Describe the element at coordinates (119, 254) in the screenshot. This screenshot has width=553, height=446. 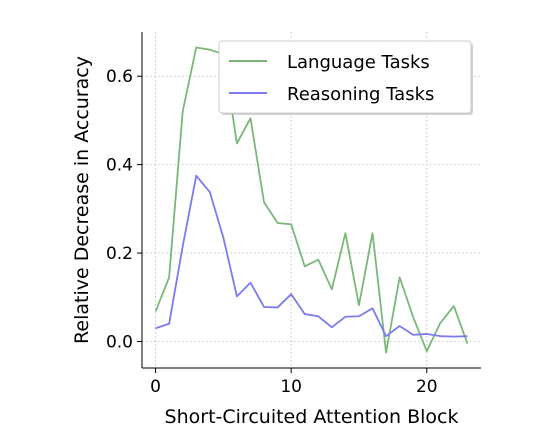
I see `y-tick-label: 0.2` at that location.